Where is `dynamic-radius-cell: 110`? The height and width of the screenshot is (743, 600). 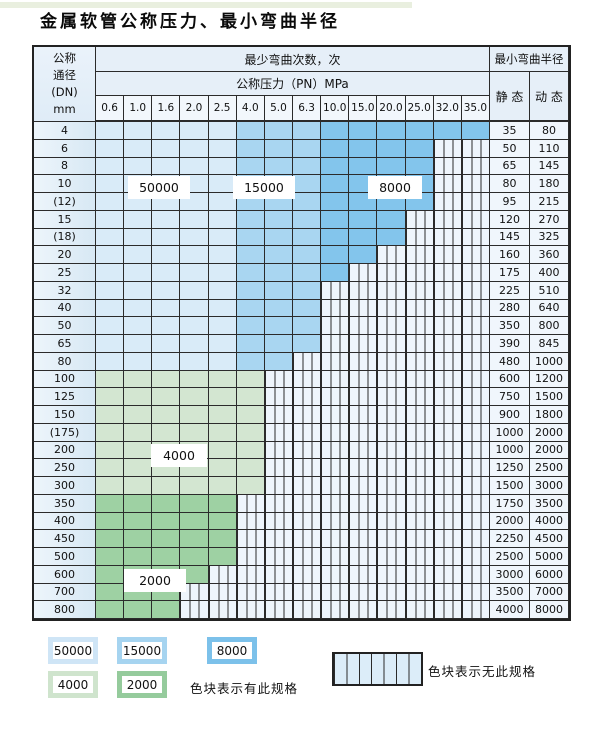 dynamic-radius-cell: 110 is located at coordinates (549, 148).